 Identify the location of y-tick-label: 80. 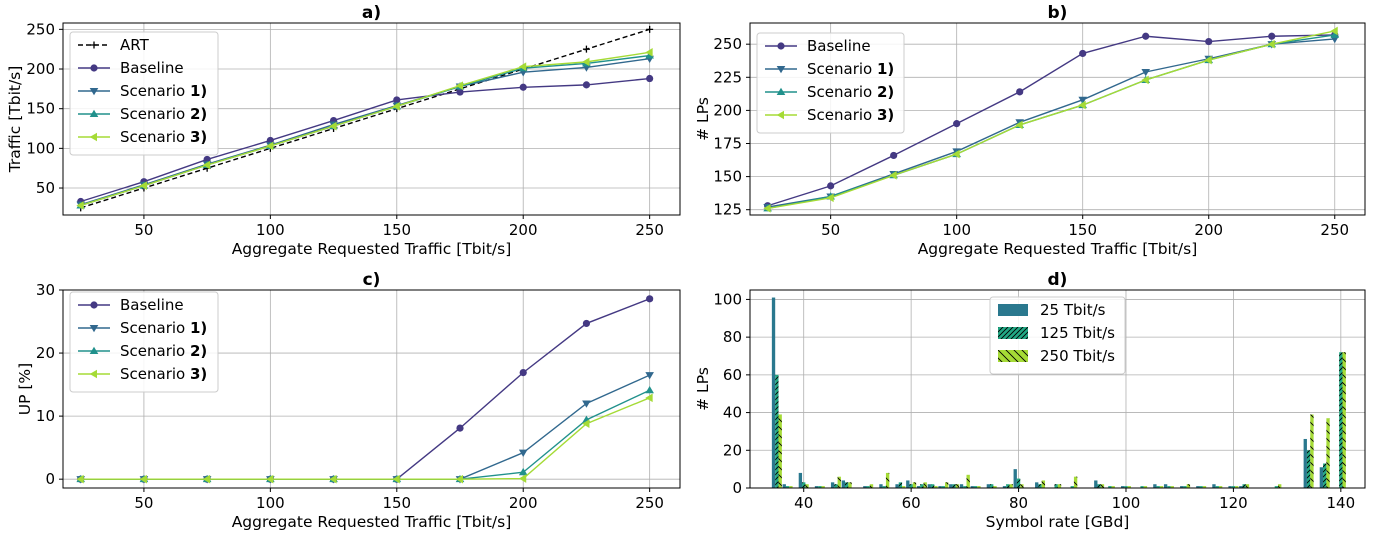
(732, 337).